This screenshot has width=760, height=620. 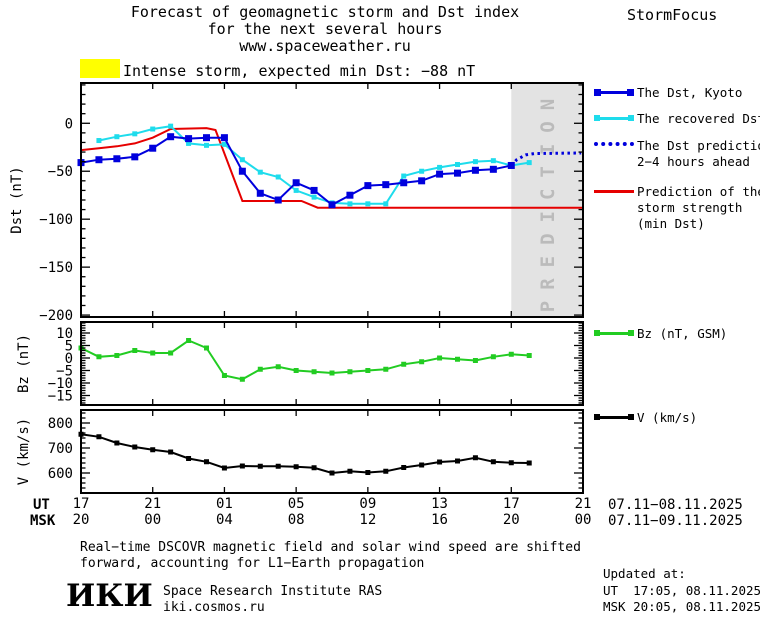 What do you see at coordinates (675, 505) in the screenshot?
I see `ut-date-range: 07.11−08.11.2025` at bounding box center [675, 505].